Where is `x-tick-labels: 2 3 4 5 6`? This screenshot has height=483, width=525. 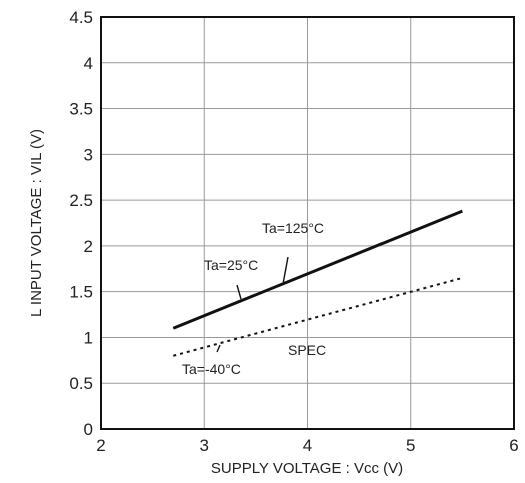
x-tick-labels: 2 3 4 5 6 is located at coordinates (307, 445).